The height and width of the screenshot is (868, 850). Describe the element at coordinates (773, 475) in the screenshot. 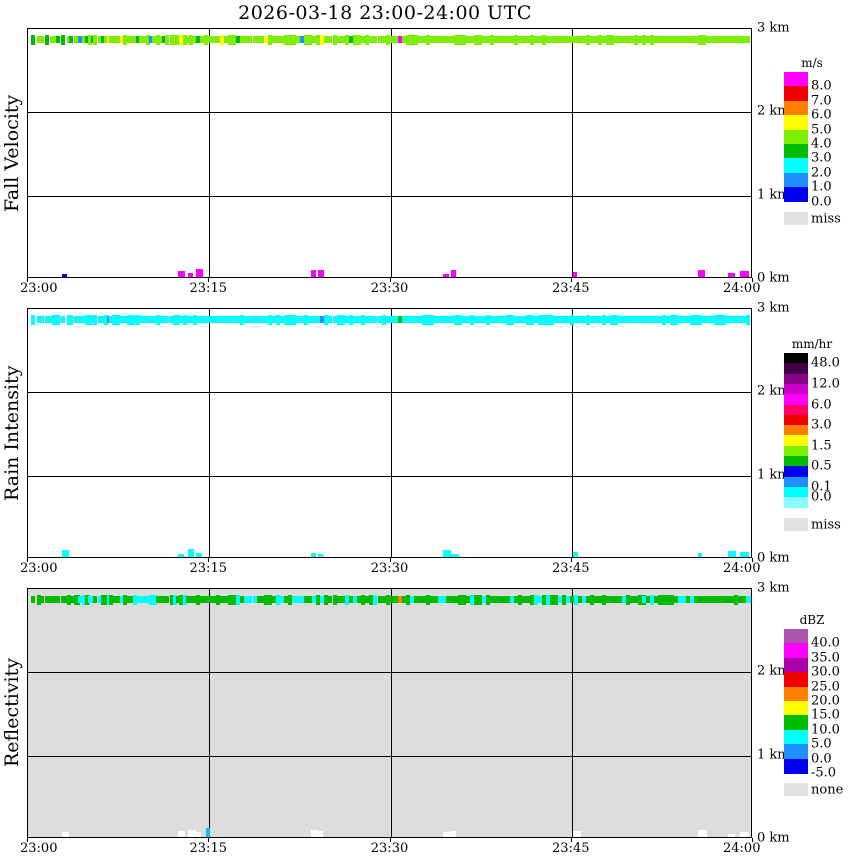

I see `y-axis-label-rain-intensity-2: 1 km` at that location.